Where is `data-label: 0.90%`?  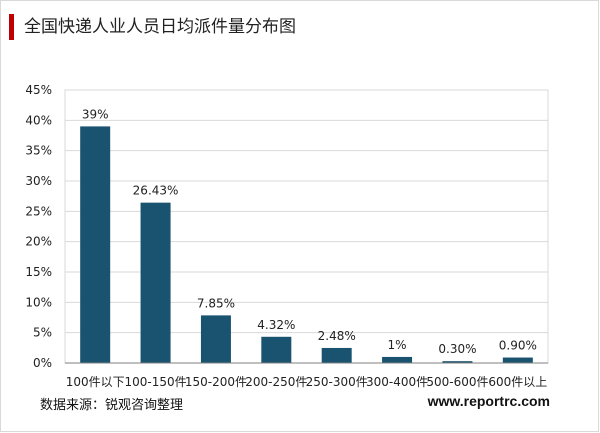
data-label: 0.90% is located at coordinates (518, 346).